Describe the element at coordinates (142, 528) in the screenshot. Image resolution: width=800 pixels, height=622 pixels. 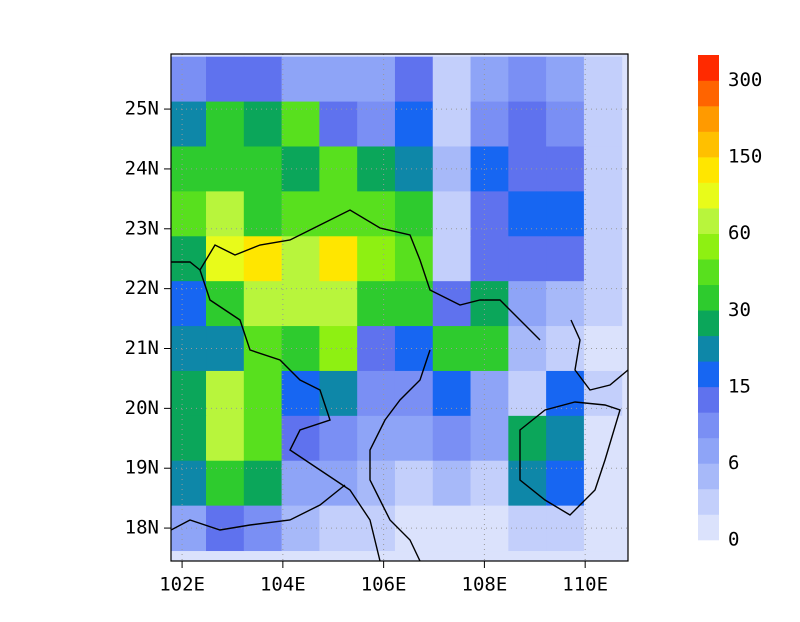
I see `y-tick-label: 18N` at that location.